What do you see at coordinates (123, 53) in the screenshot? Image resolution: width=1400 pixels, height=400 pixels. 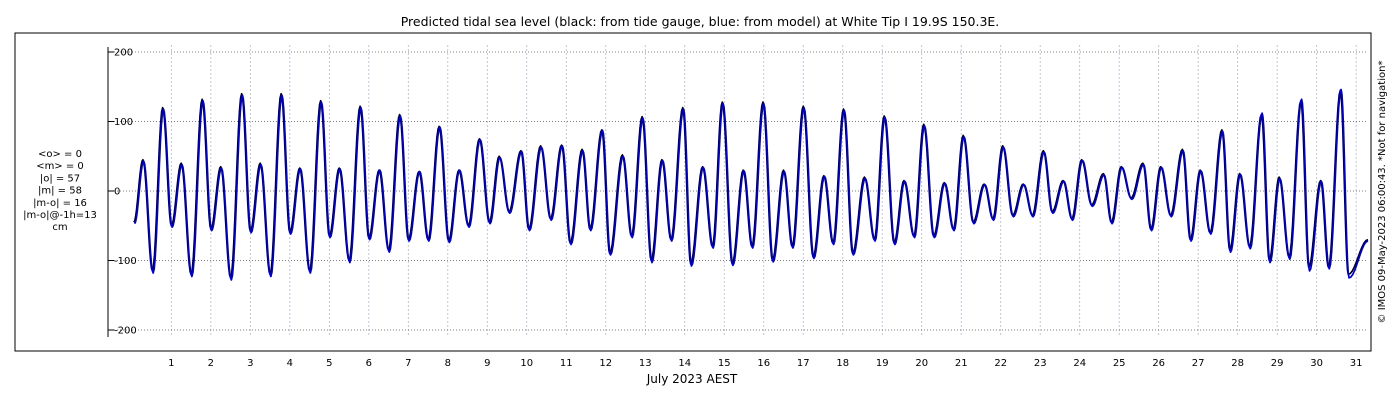 I see `y-tick-label: 200` at bounding box center [123, 53].